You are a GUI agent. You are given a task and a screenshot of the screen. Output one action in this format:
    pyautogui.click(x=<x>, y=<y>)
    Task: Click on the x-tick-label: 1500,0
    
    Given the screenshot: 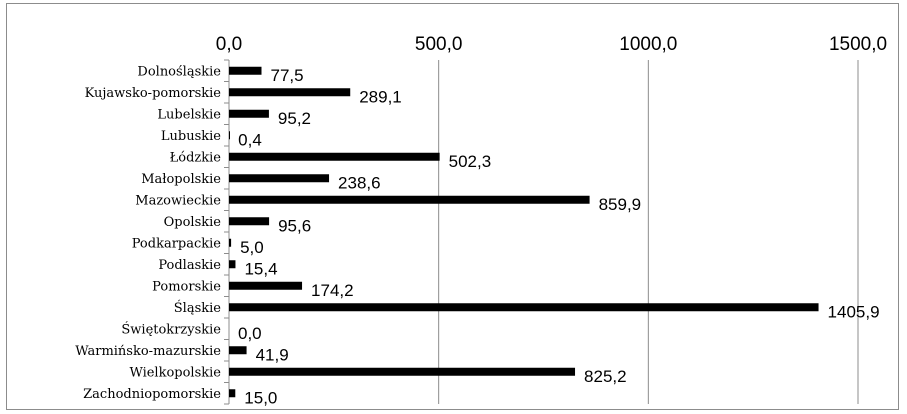 What is the action you would take?
    pyautogui.click(x=858, y=44)
    